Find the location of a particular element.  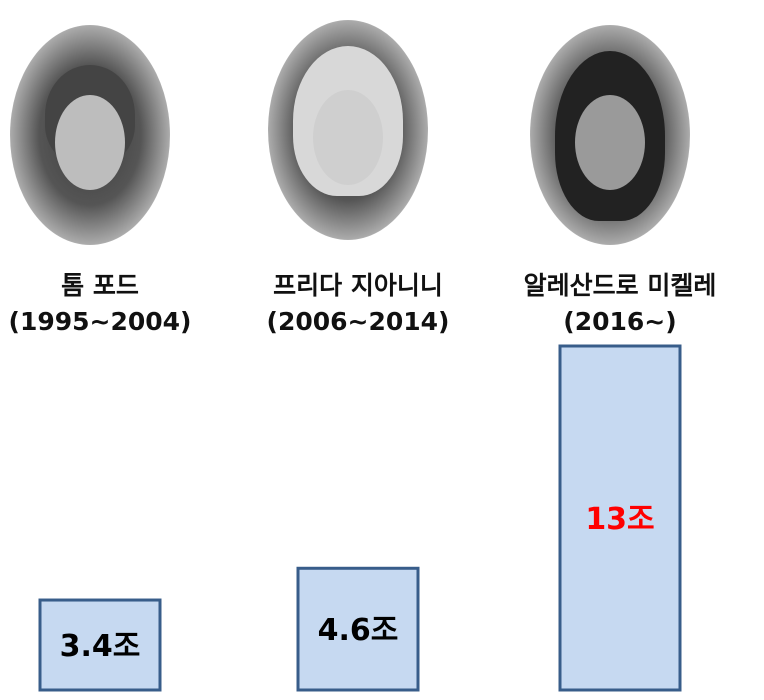

data-label-3: 13조 is located at coordinates (619, 519).